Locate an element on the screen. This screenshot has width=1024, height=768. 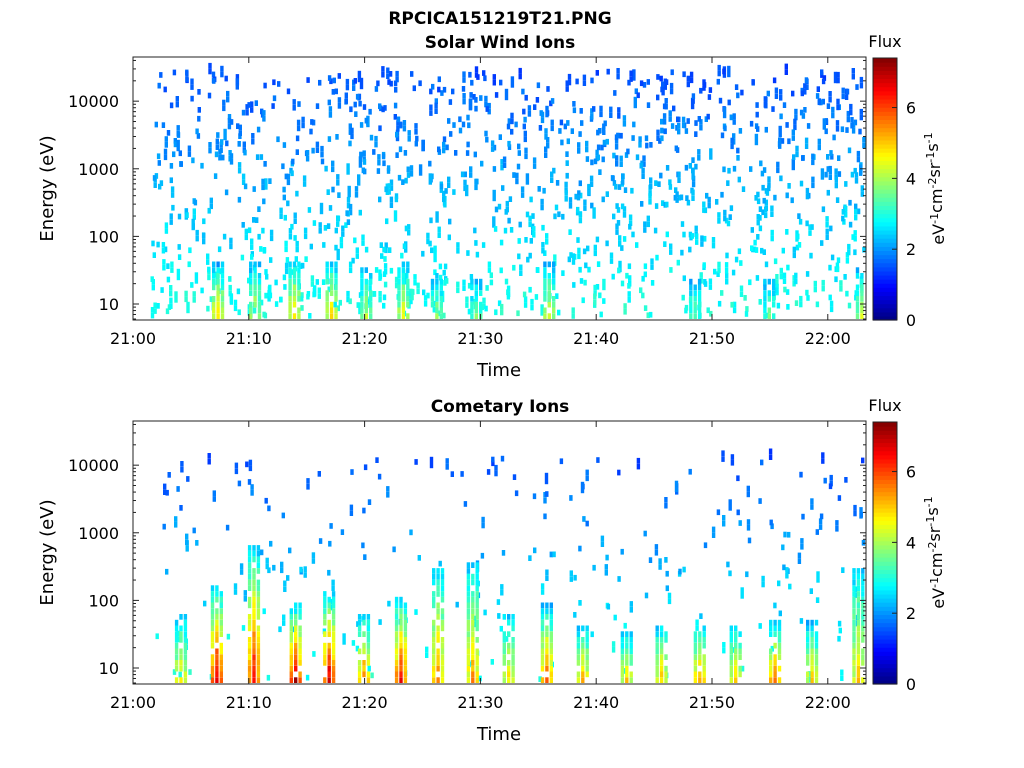
x-tick-label: 21:10 is located at coordinates (249, 702).